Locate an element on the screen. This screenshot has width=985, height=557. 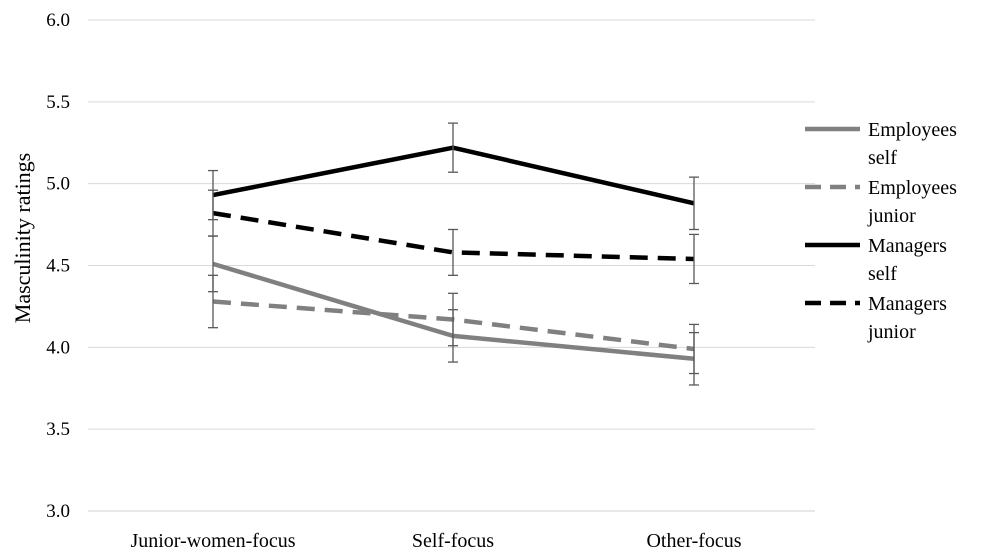
y-tick-labels: 3.0 3.5 4.0 4.5 5.0 5.5 6.0 is located at coordinates (58, 266).